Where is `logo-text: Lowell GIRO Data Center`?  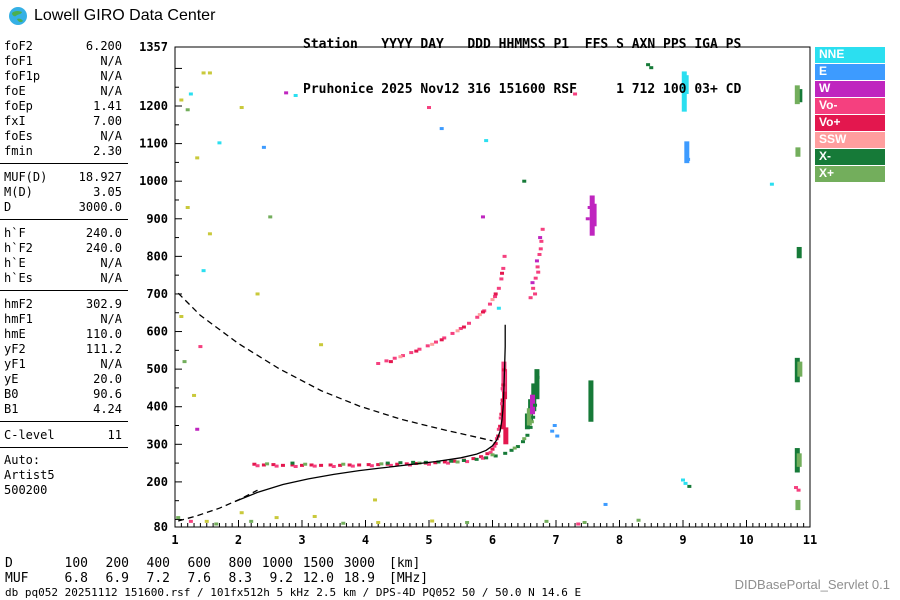
logo-text: Lowell GIRO Data Center is located at coordinates (125, 15).